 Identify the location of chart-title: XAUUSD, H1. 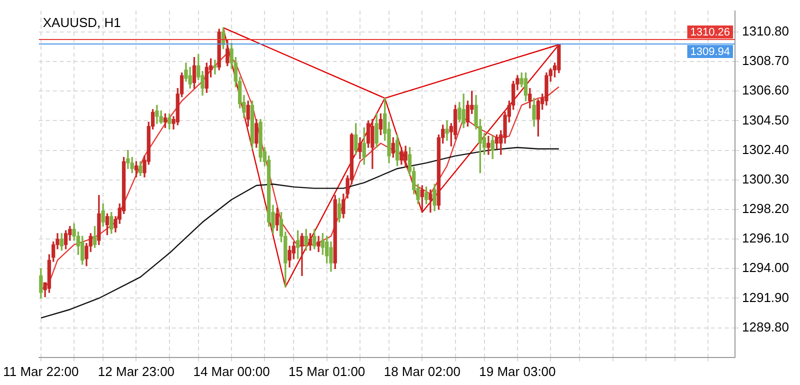
(81, 22).